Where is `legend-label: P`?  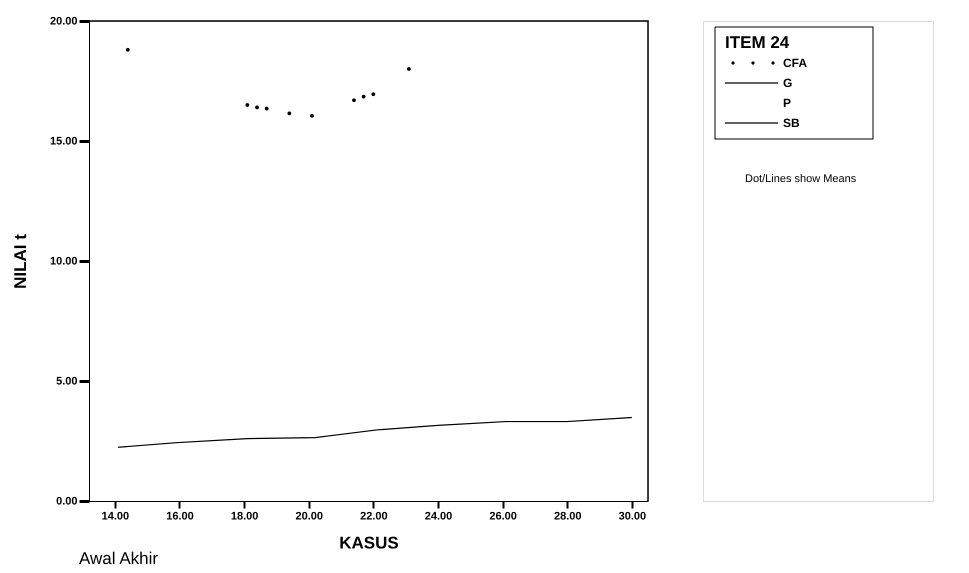
legend-label: P is located at coordinates (787, 103).